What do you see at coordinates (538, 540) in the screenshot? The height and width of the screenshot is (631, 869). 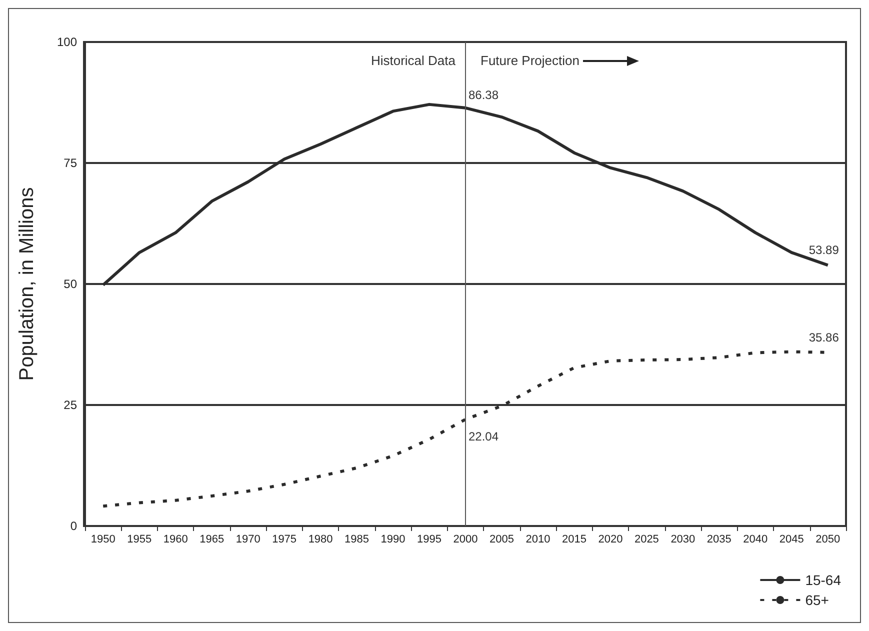 I see `x-tick-label: 2010` at bounding box center [538, 540].